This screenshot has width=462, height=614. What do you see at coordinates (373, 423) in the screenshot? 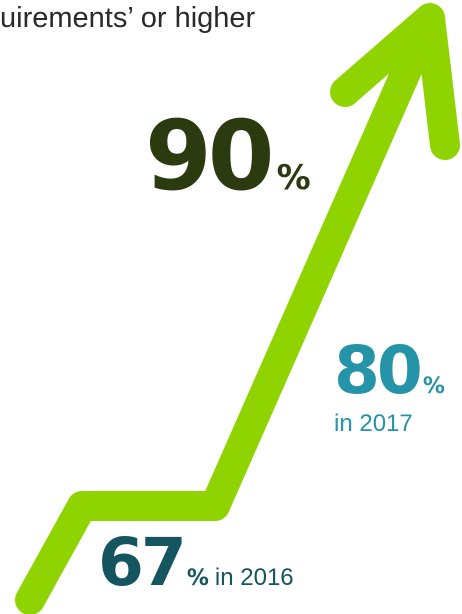
I see `stat-80-year: in 2017` at bounding box center [373, 423].